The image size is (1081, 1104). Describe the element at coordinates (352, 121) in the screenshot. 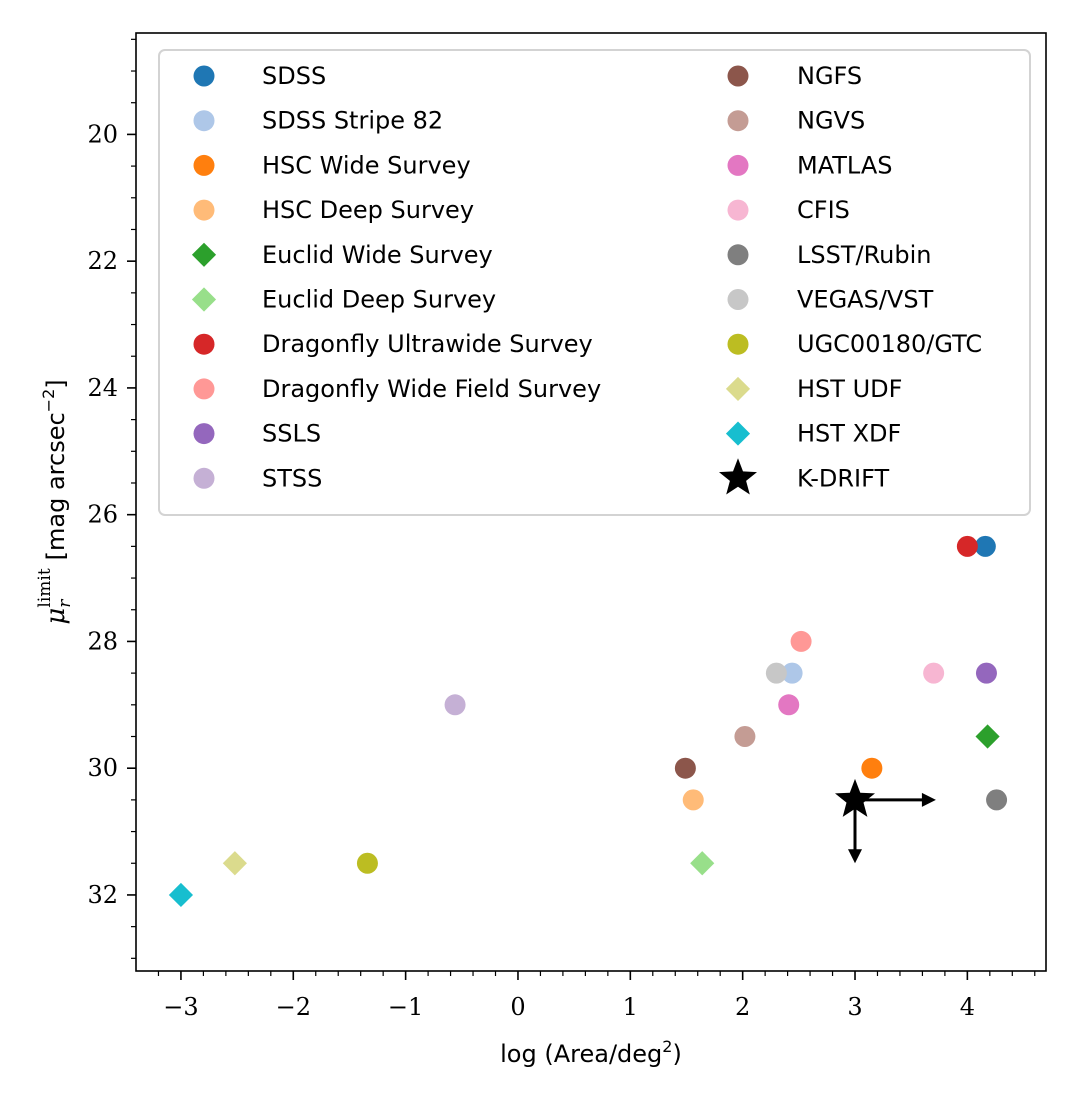

I see `legend-label-sdss-stripe-82: SDSS Stripe 82` at that location.